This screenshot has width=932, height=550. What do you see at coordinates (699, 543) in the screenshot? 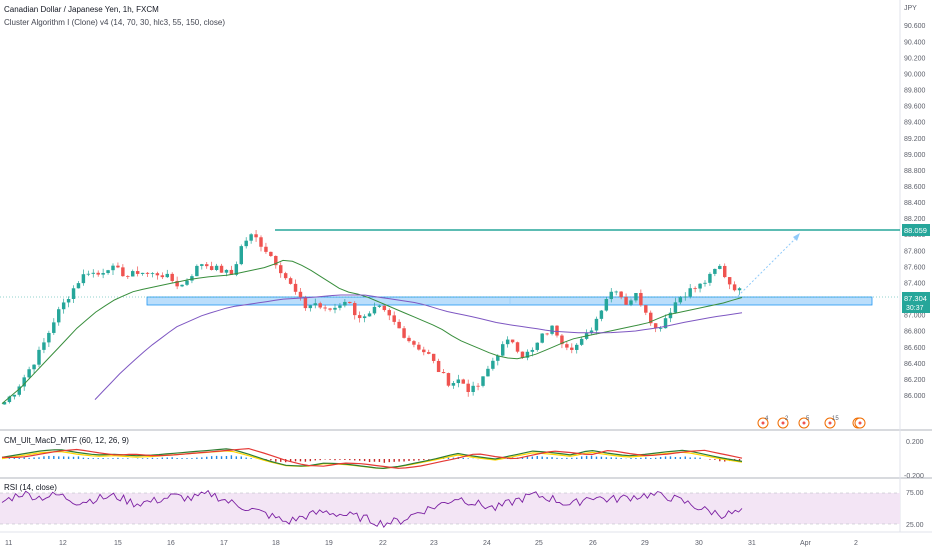
I see `time-tick: 30` at bounding box center [699, 543].